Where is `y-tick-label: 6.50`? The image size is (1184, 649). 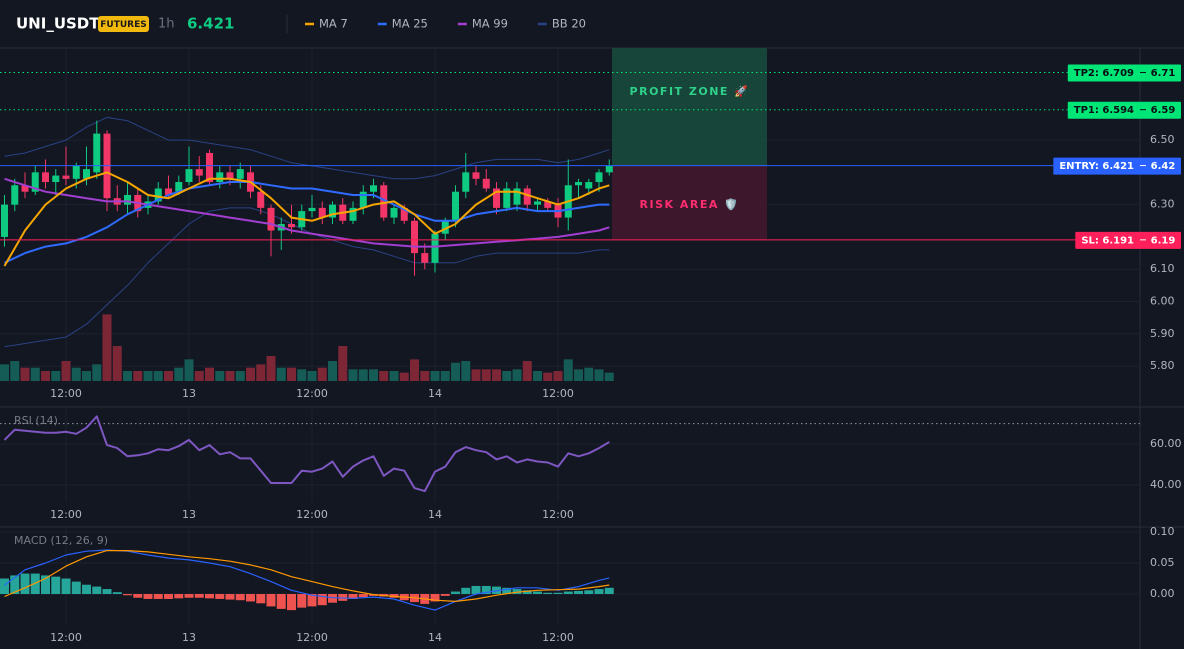 y-tick-label: 6.50 is located at coordinates (1162, 139).